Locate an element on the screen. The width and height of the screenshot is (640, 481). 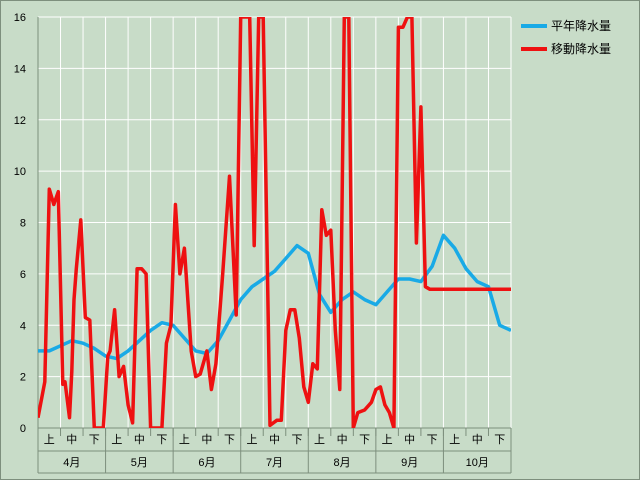
month-label: 9月 is located at coordinates (409, 463).